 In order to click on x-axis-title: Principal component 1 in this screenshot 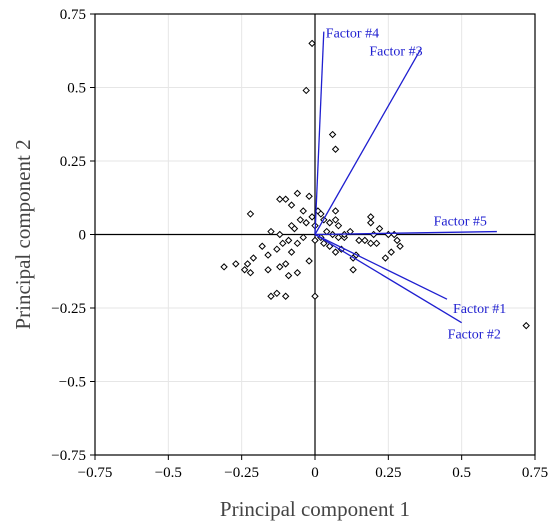, I will do `click(315, 509)`.